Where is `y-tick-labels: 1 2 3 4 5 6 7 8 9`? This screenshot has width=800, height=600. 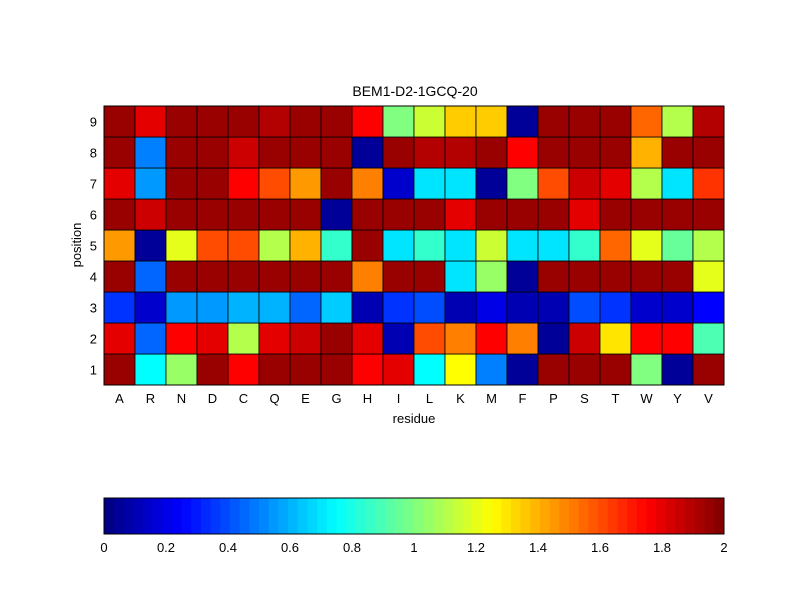
y-tick-labels: 1 2 3 4 5 6 7 8 9 is located at coordinates (93, 246).